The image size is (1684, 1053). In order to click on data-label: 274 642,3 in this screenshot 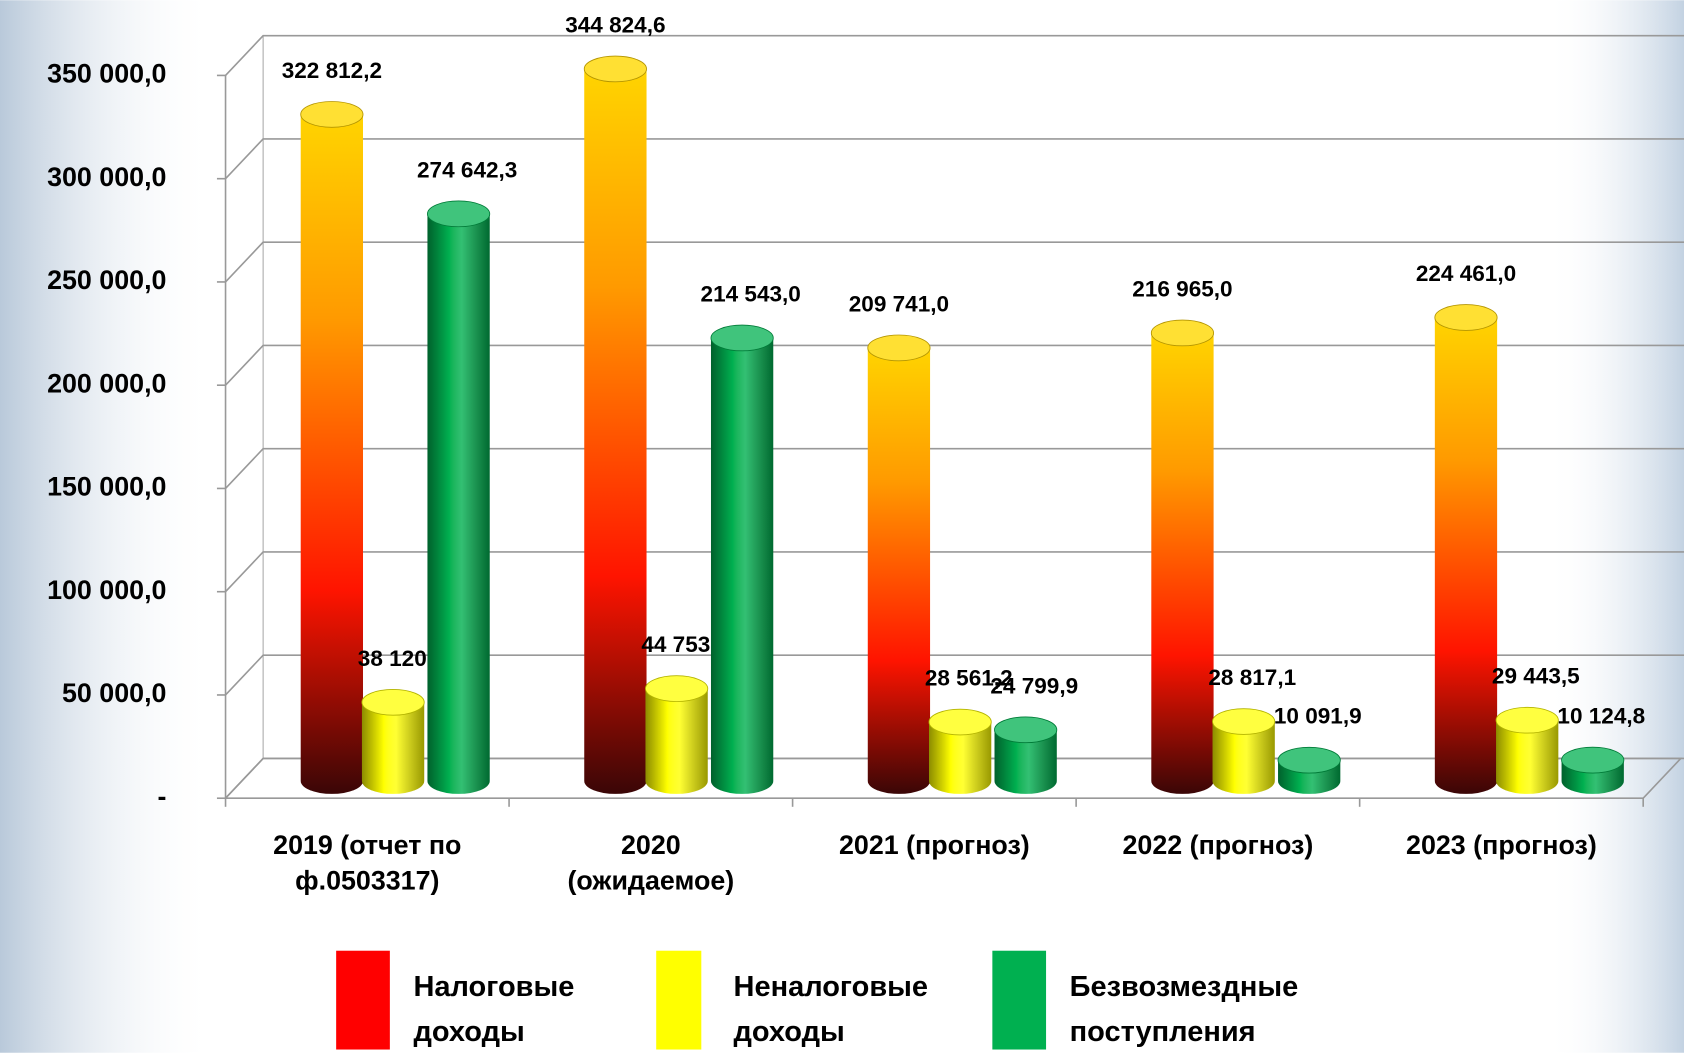, I will do `click(467, 169)`.